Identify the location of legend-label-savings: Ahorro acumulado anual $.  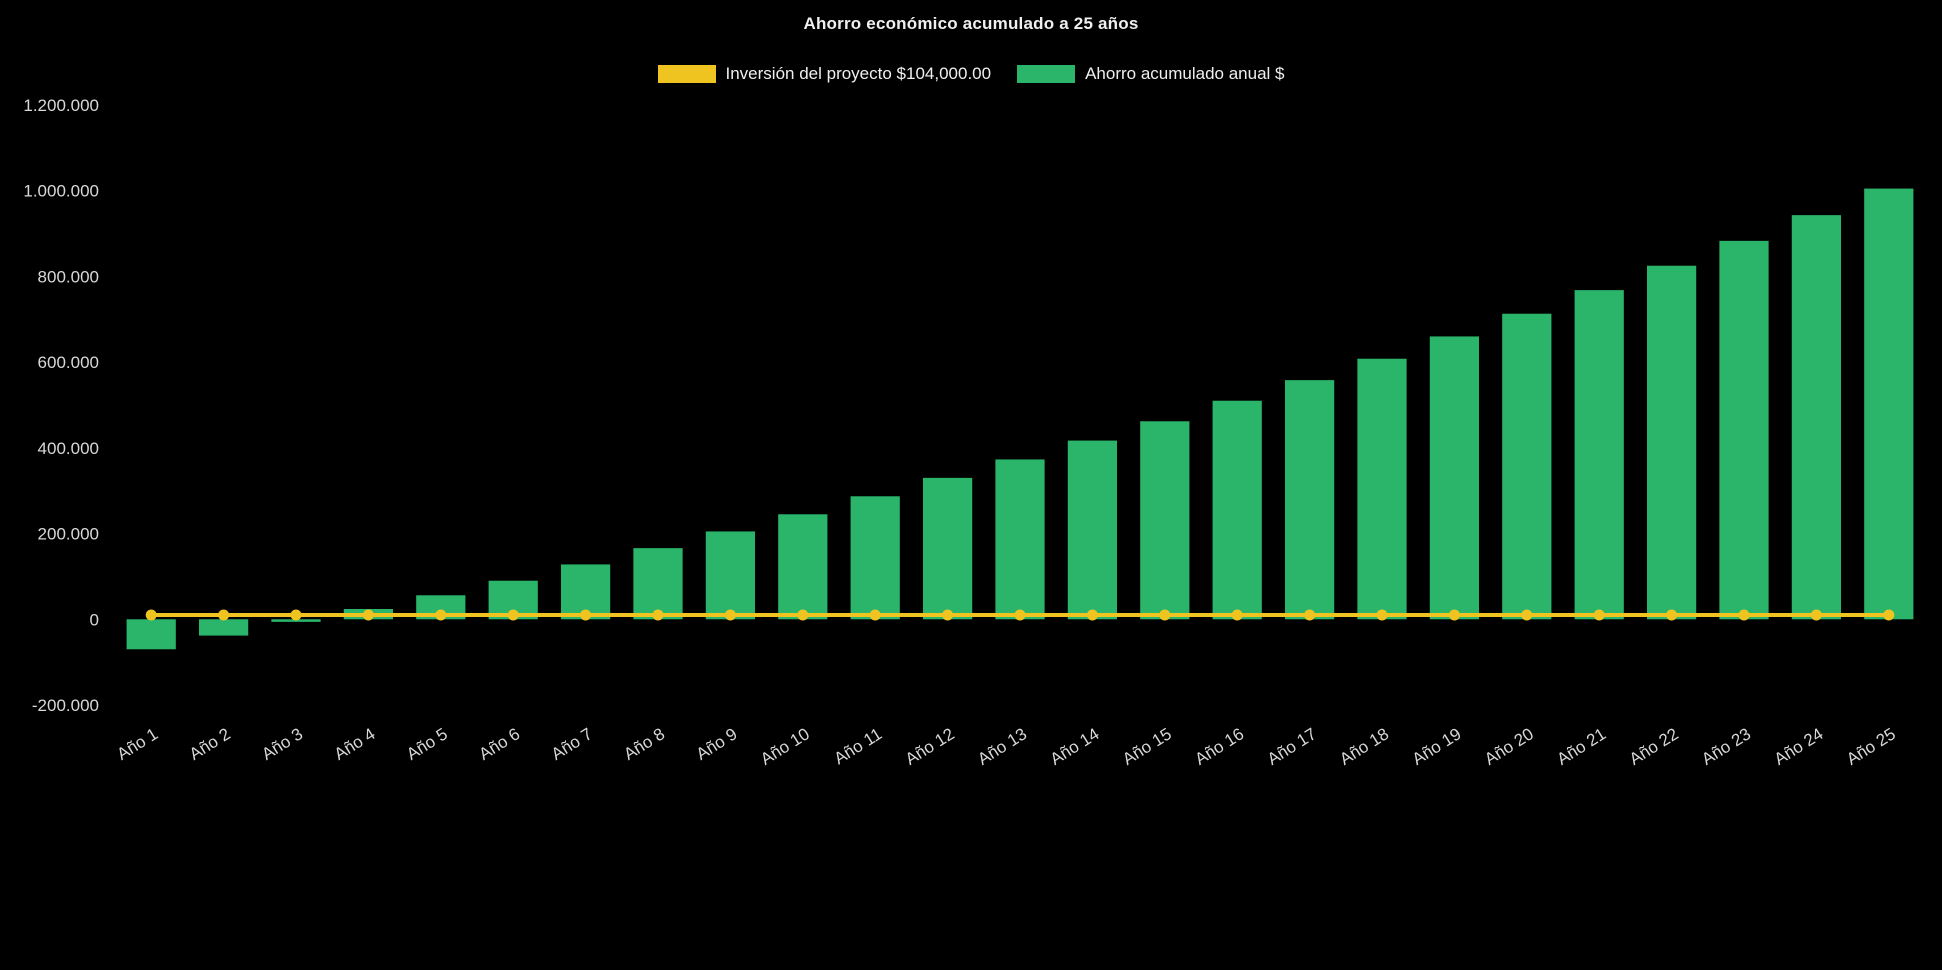
(1185, 73).